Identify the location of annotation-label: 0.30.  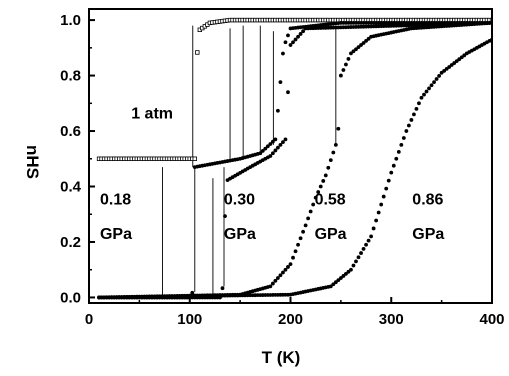
(239, 200).